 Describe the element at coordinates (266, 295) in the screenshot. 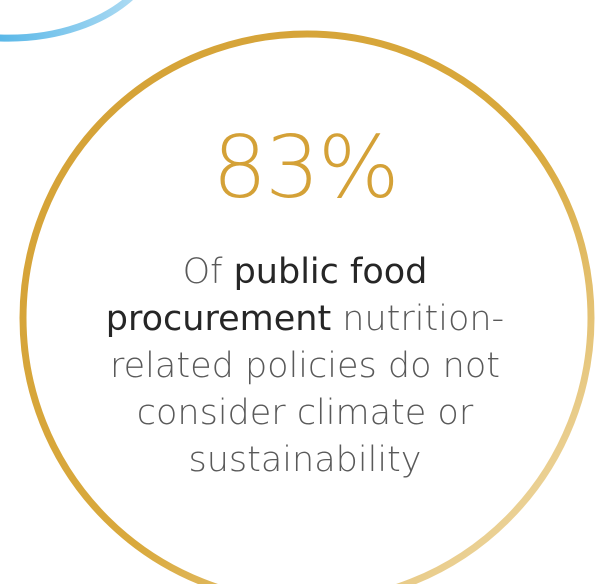

I see `caption-emphasis: public food procurement` at that location.